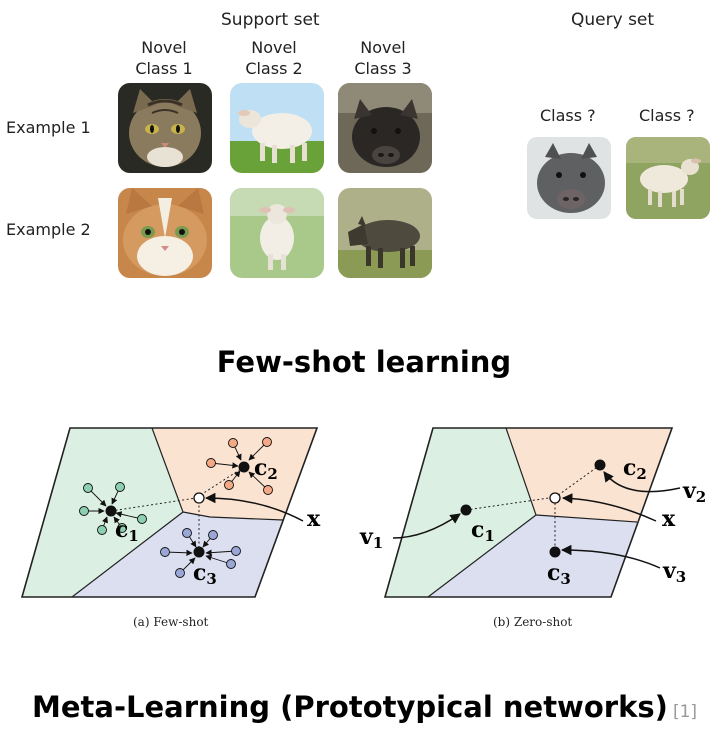 The width and height of the screenshot is (728, 750). I want to click on panel-b-border, so click(528, 512).